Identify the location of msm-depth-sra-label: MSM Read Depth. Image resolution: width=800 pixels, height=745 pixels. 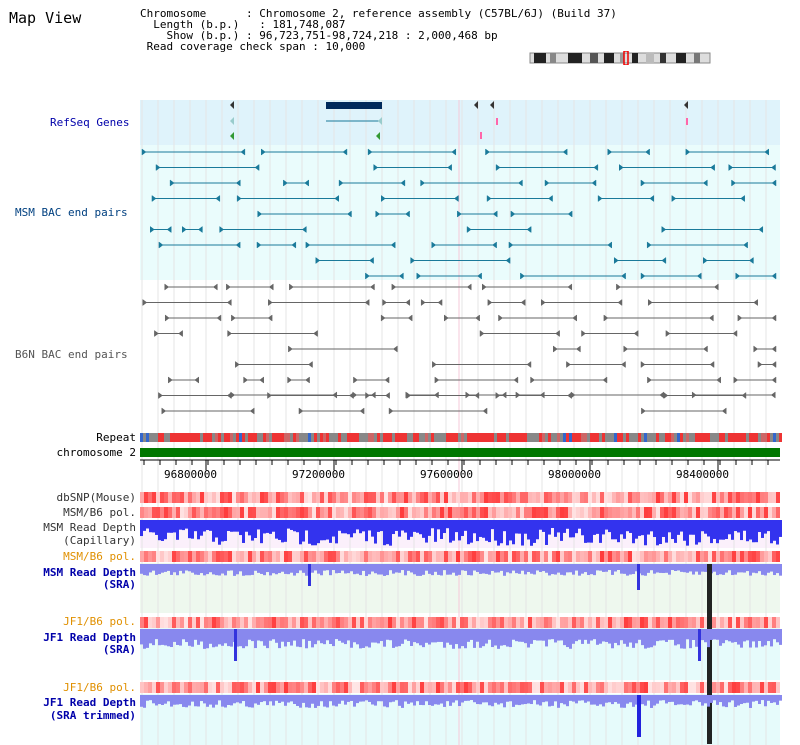
(89, 572).